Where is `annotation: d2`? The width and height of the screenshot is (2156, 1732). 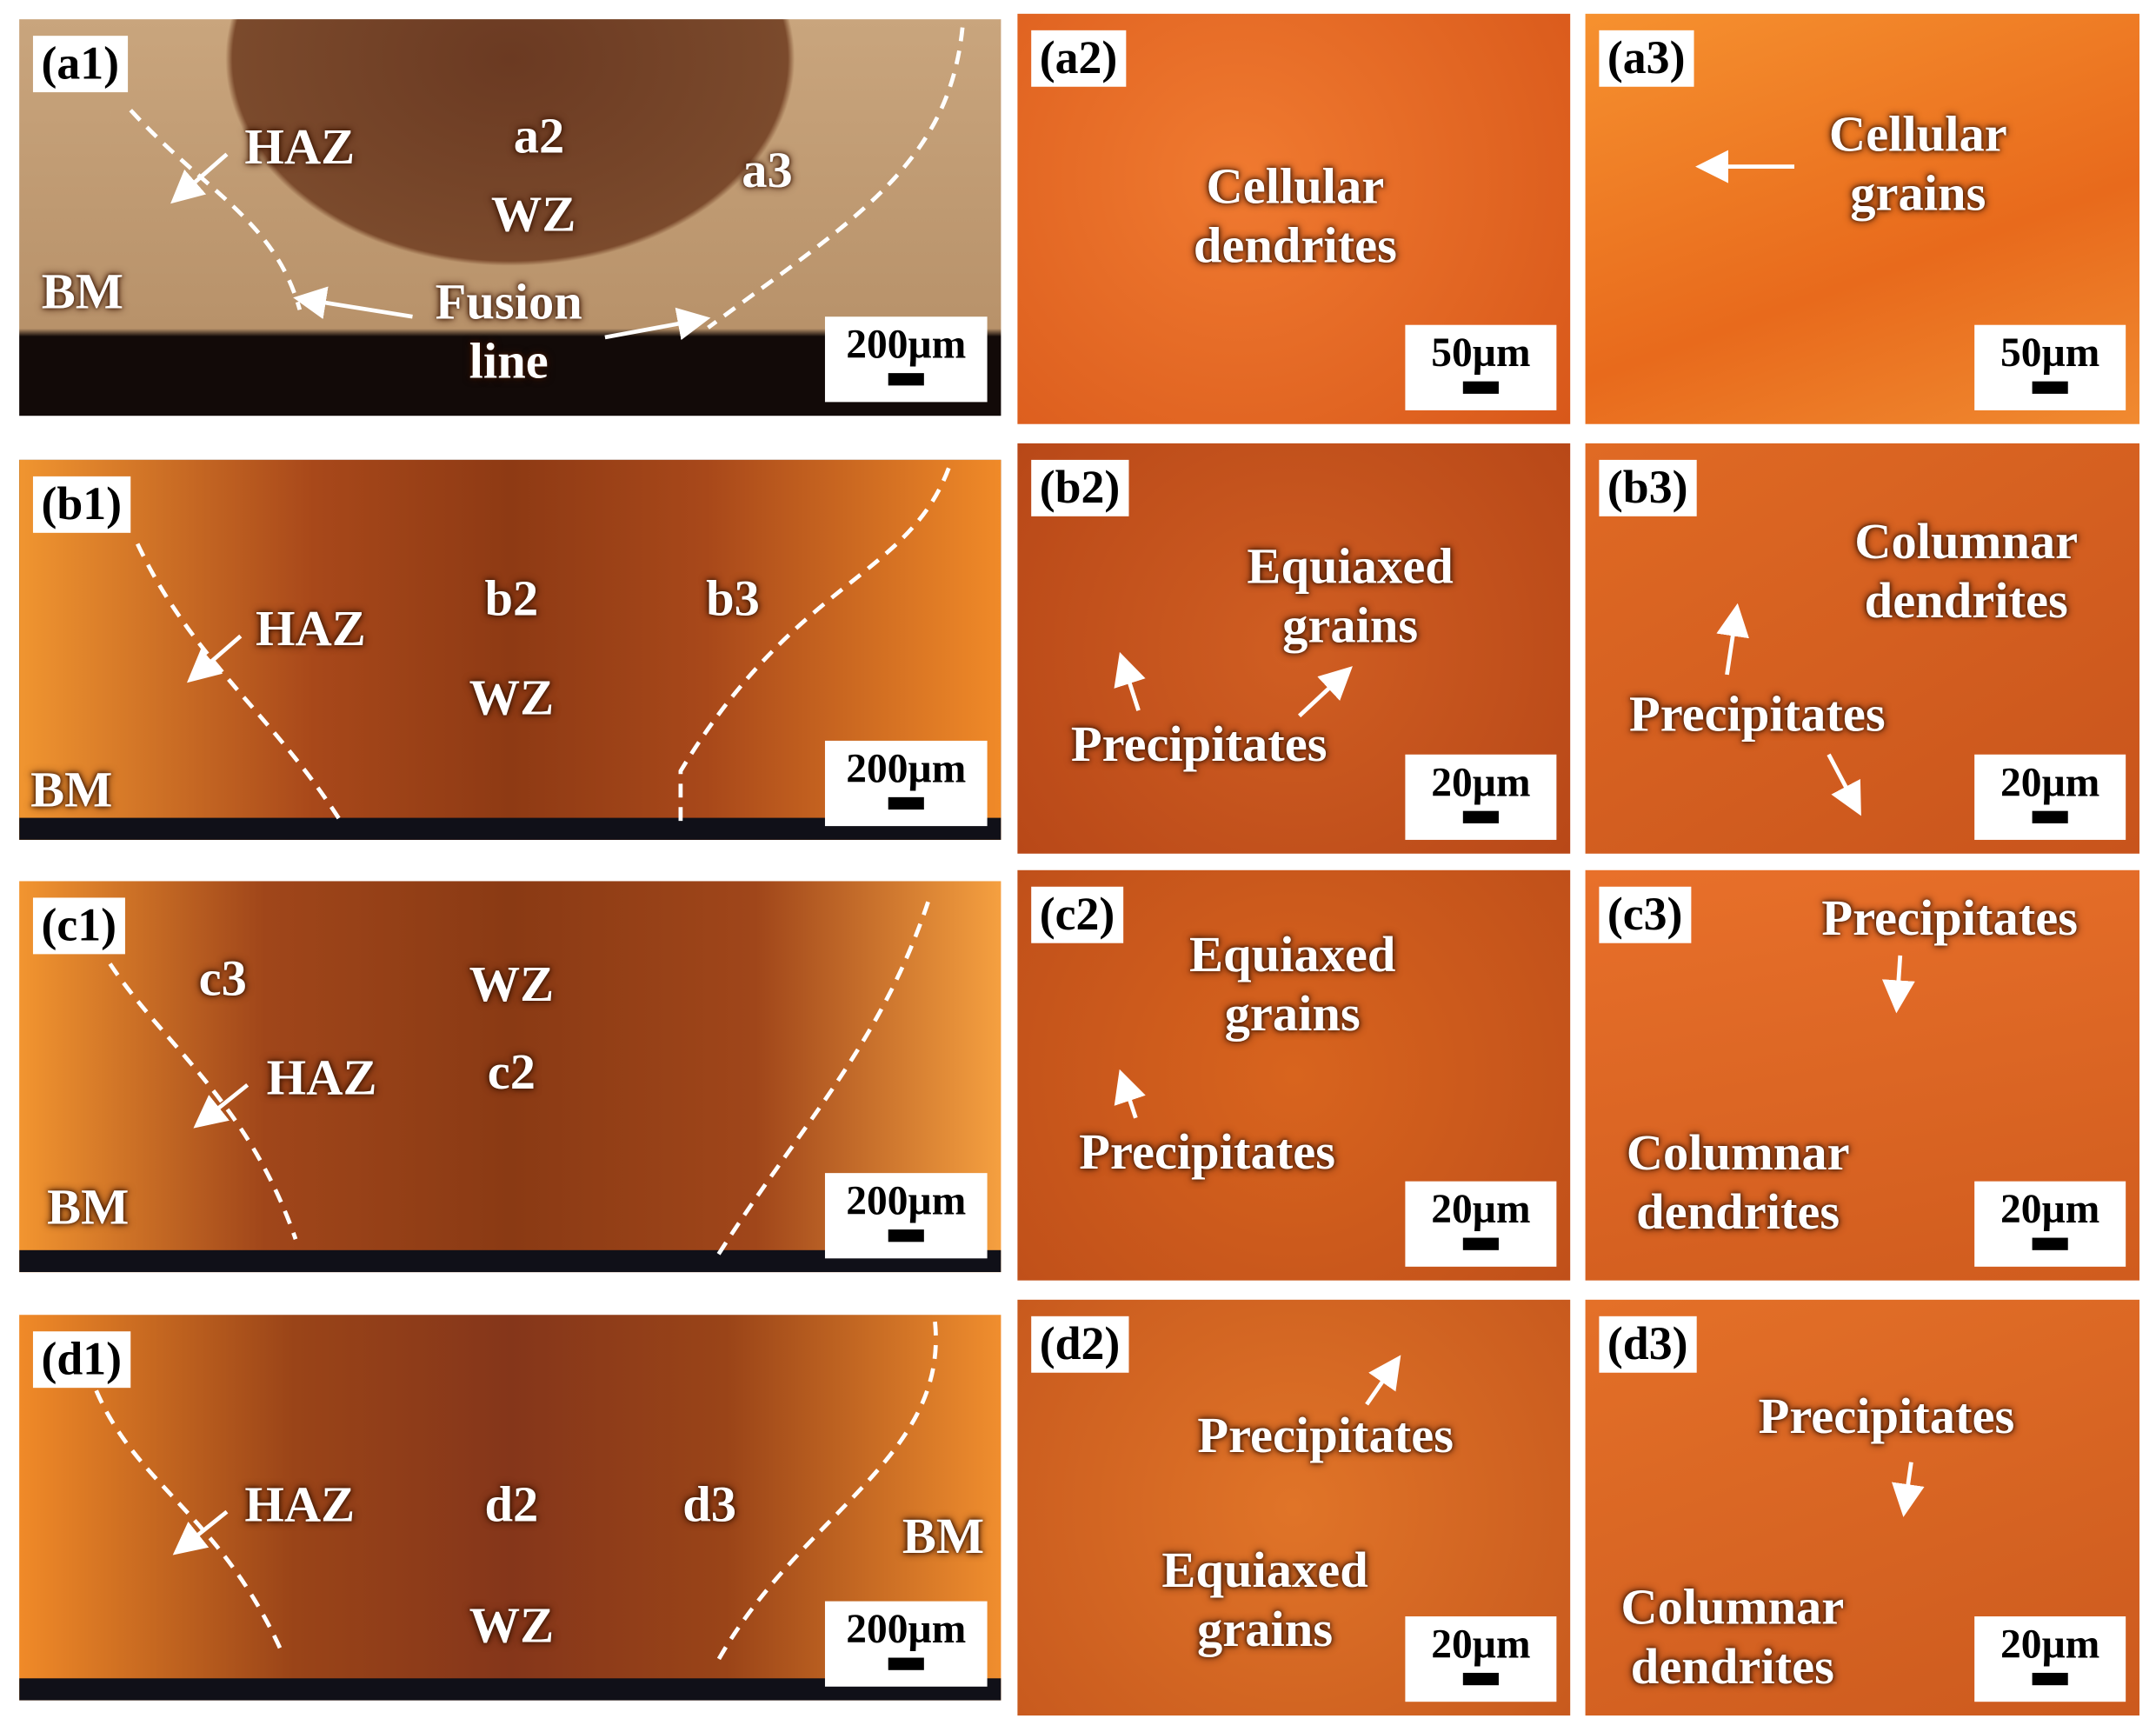
annotation: d2 is located at coordinates (512, 1505).